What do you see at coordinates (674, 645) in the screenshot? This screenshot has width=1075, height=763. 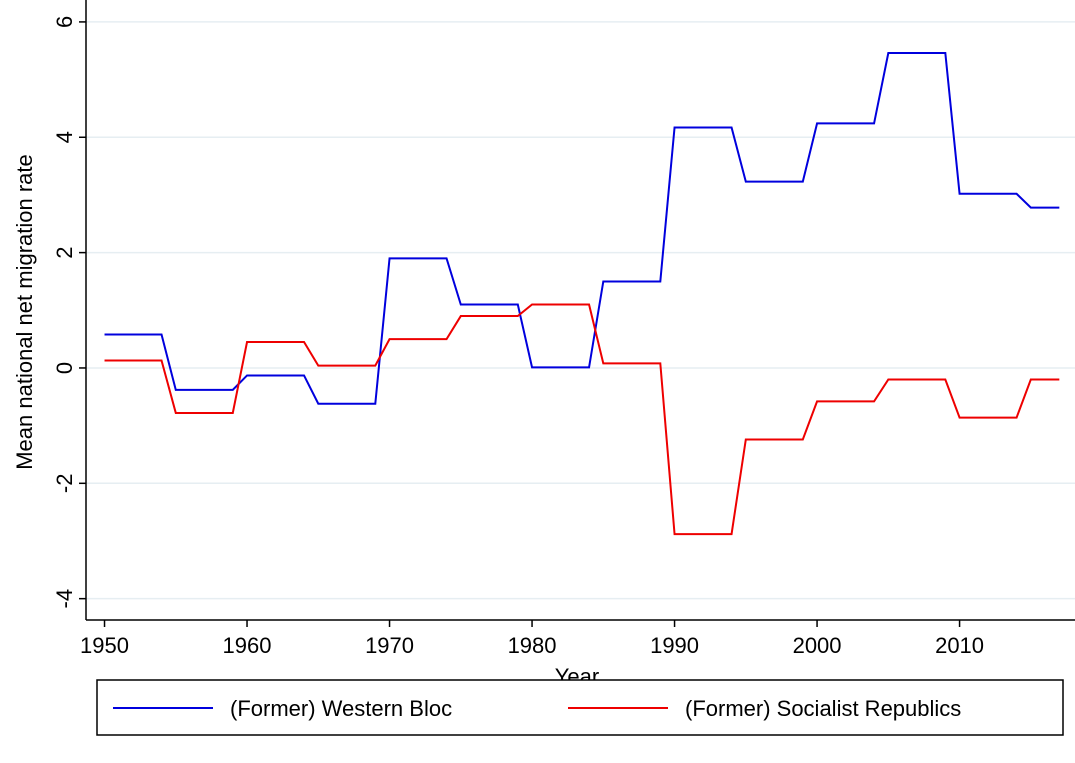 I see `x-tick-label: 1990` at bounding box center [674, 645].